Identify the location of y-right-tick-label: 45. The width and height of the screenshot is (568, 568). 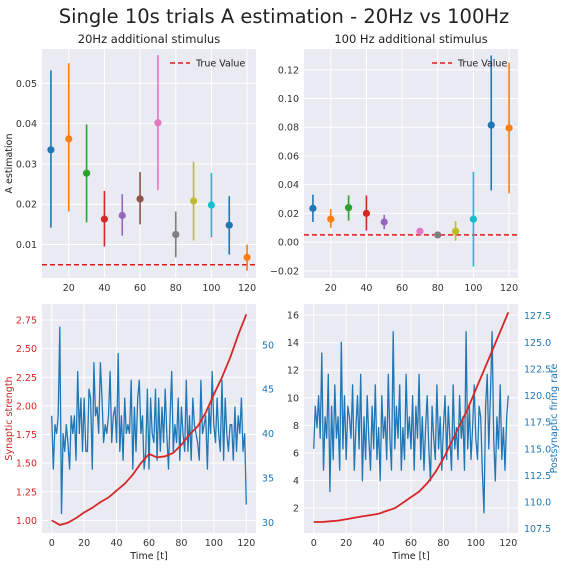
(268, 390).